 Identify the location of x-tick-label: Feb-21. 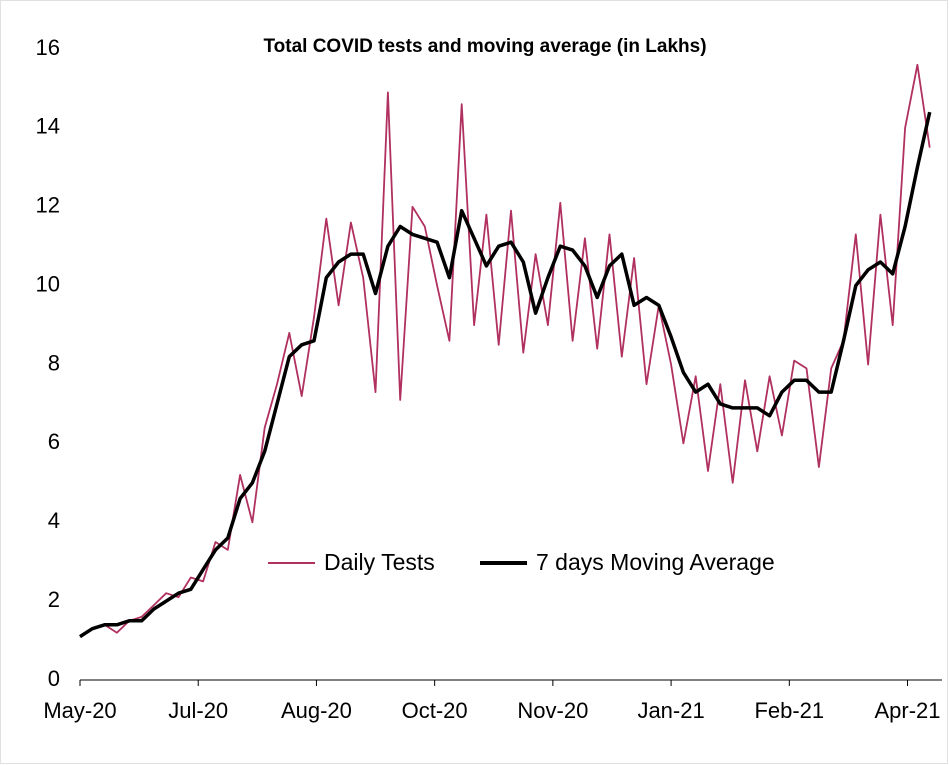
(789, 710).